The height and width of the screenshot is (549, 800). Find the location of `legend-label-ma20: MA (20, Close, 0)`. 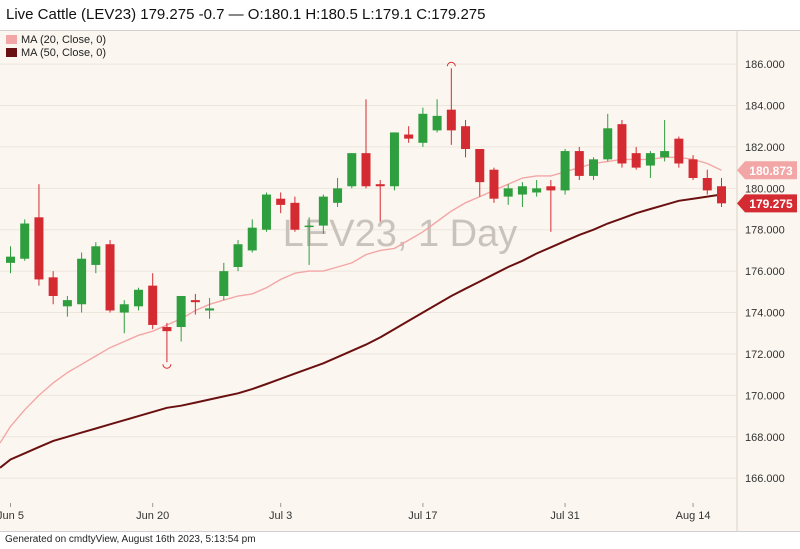

legend-label-ma20: MA (20, Close, 0) is located at coordinates (63, 40).